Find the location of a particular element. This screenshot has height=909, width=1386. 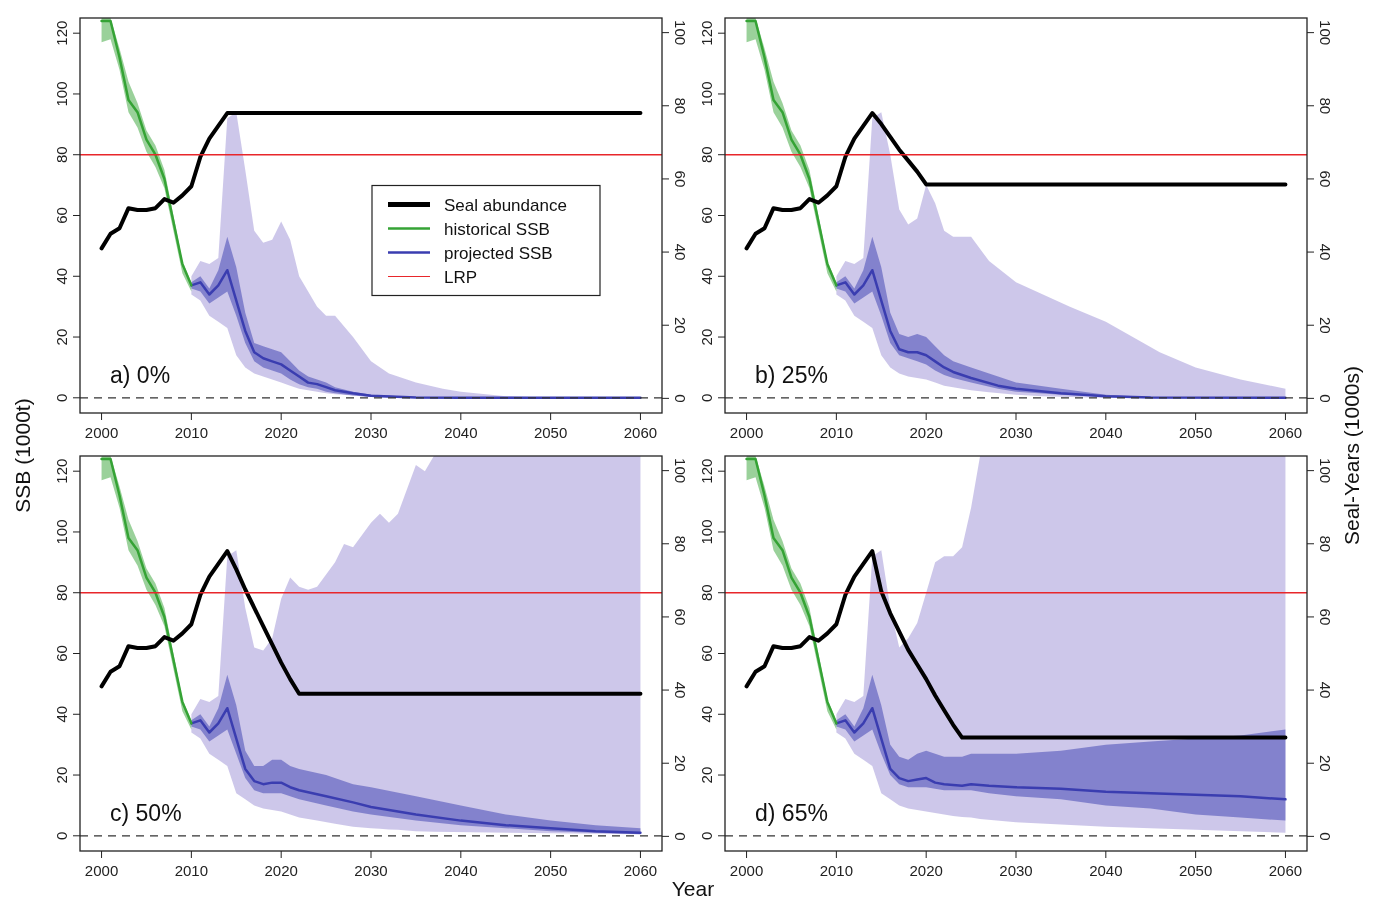

annotation: c) 50% is located at coordinates (146, 813).